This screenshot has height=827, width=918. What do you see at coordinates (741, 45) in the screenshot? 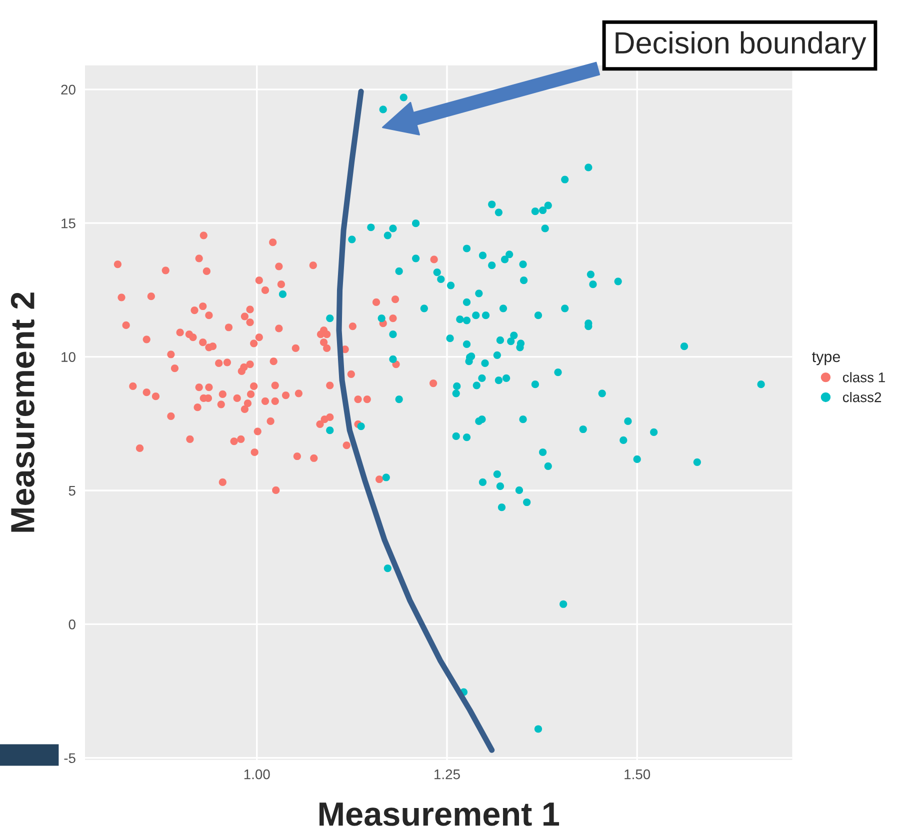
I see `text: Decision boundary` at bounding box center [741, 45].